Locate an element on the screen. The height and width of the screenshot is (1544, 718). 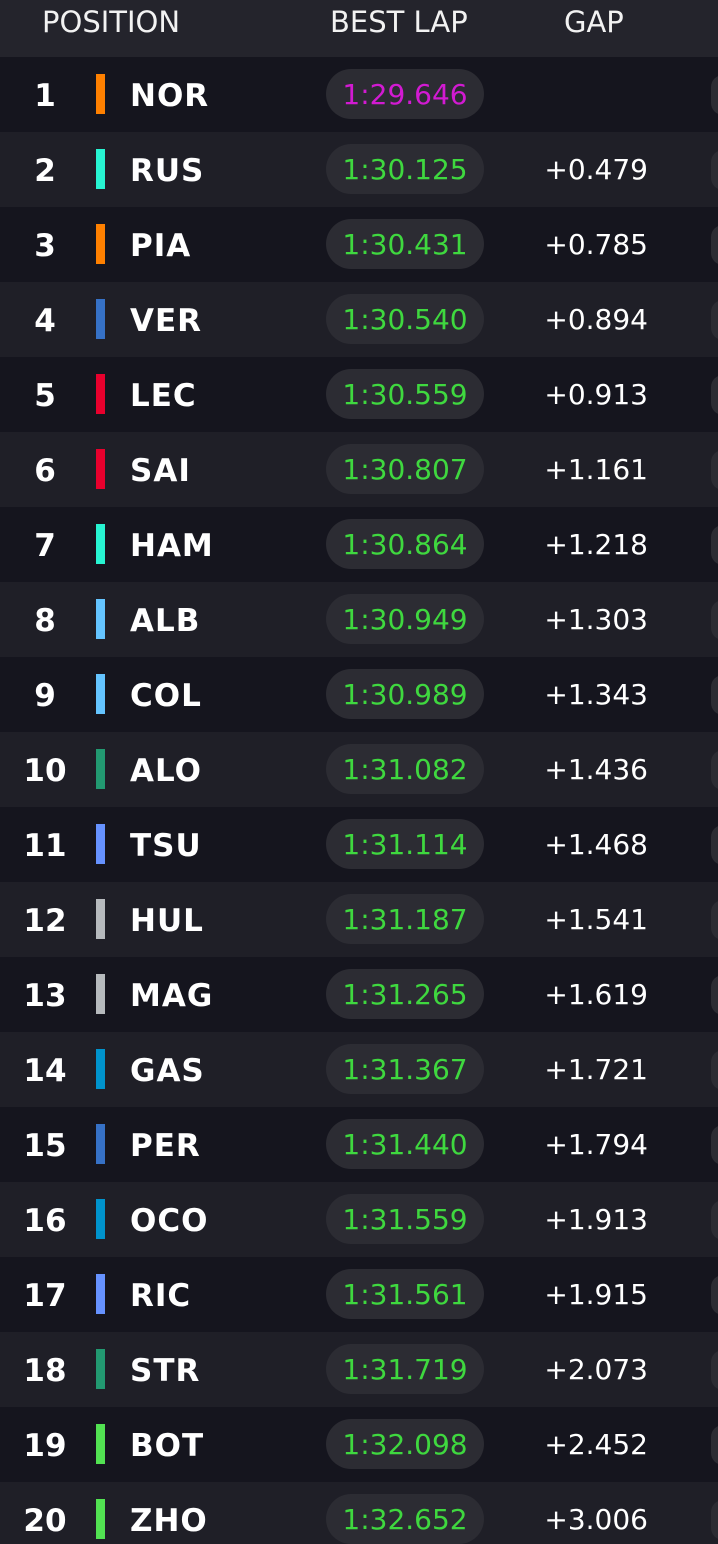
position: 12 is located at coordinates (45, 921).